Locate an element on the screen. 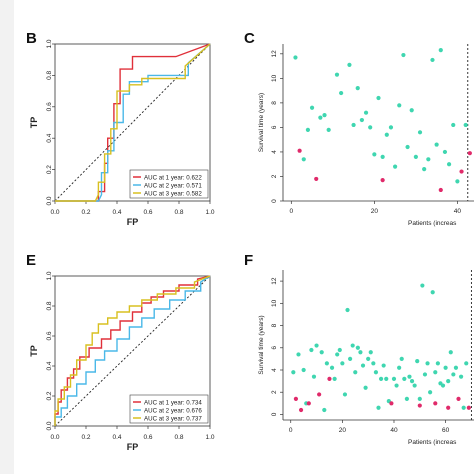  x-tick-label: 40 is located at coordinates (394, 430).